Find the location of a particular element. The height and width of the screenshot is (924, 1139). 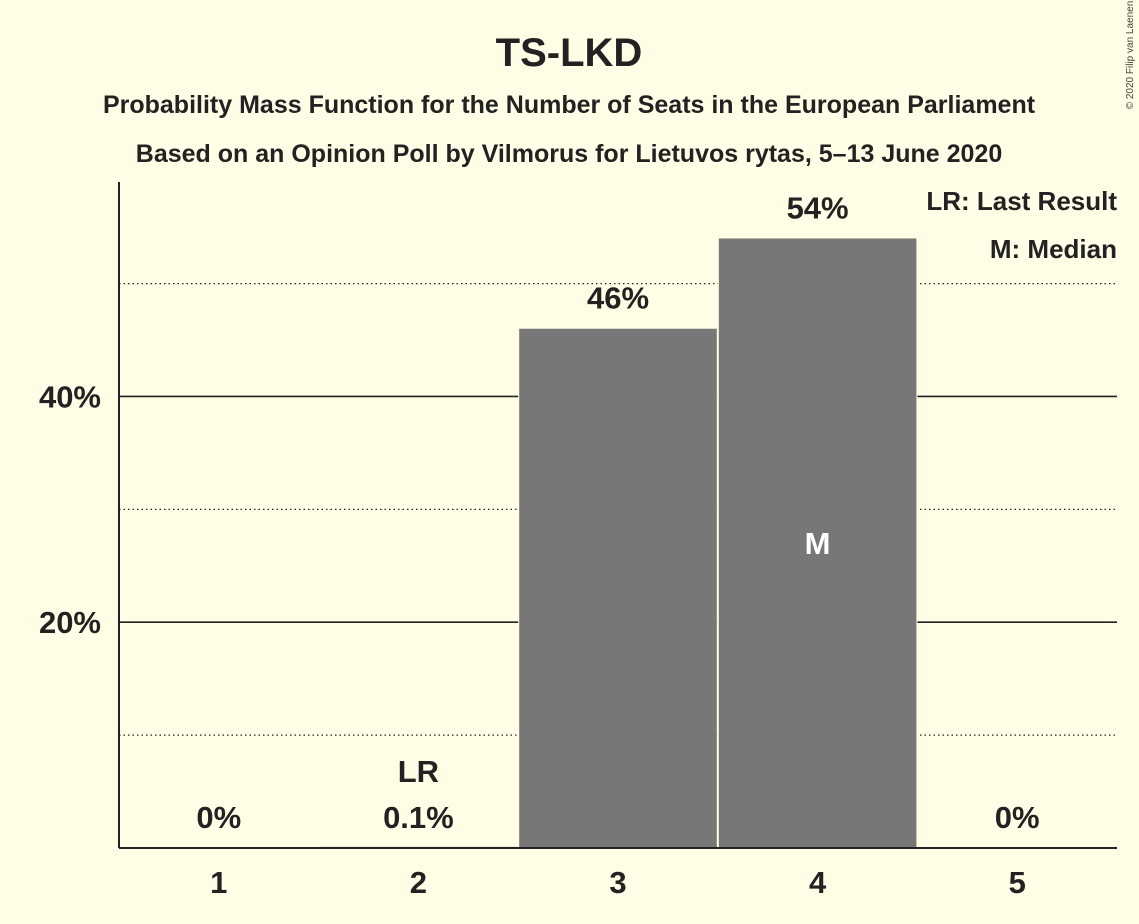

x-tick-label-3: 4 is located at coordinates (818, 882).